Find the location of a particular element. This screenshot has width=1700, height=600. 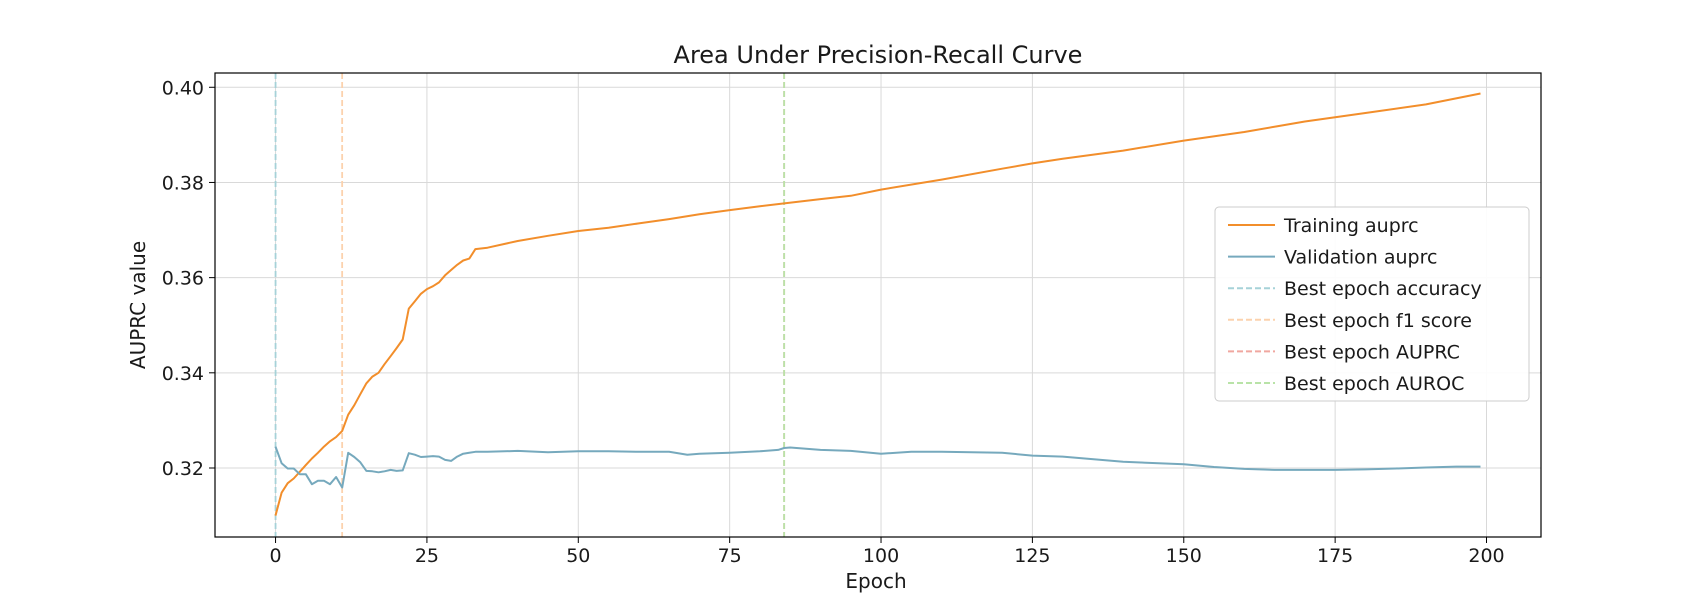

x-tick-label: 150 is located at coordinates (1184, 556).